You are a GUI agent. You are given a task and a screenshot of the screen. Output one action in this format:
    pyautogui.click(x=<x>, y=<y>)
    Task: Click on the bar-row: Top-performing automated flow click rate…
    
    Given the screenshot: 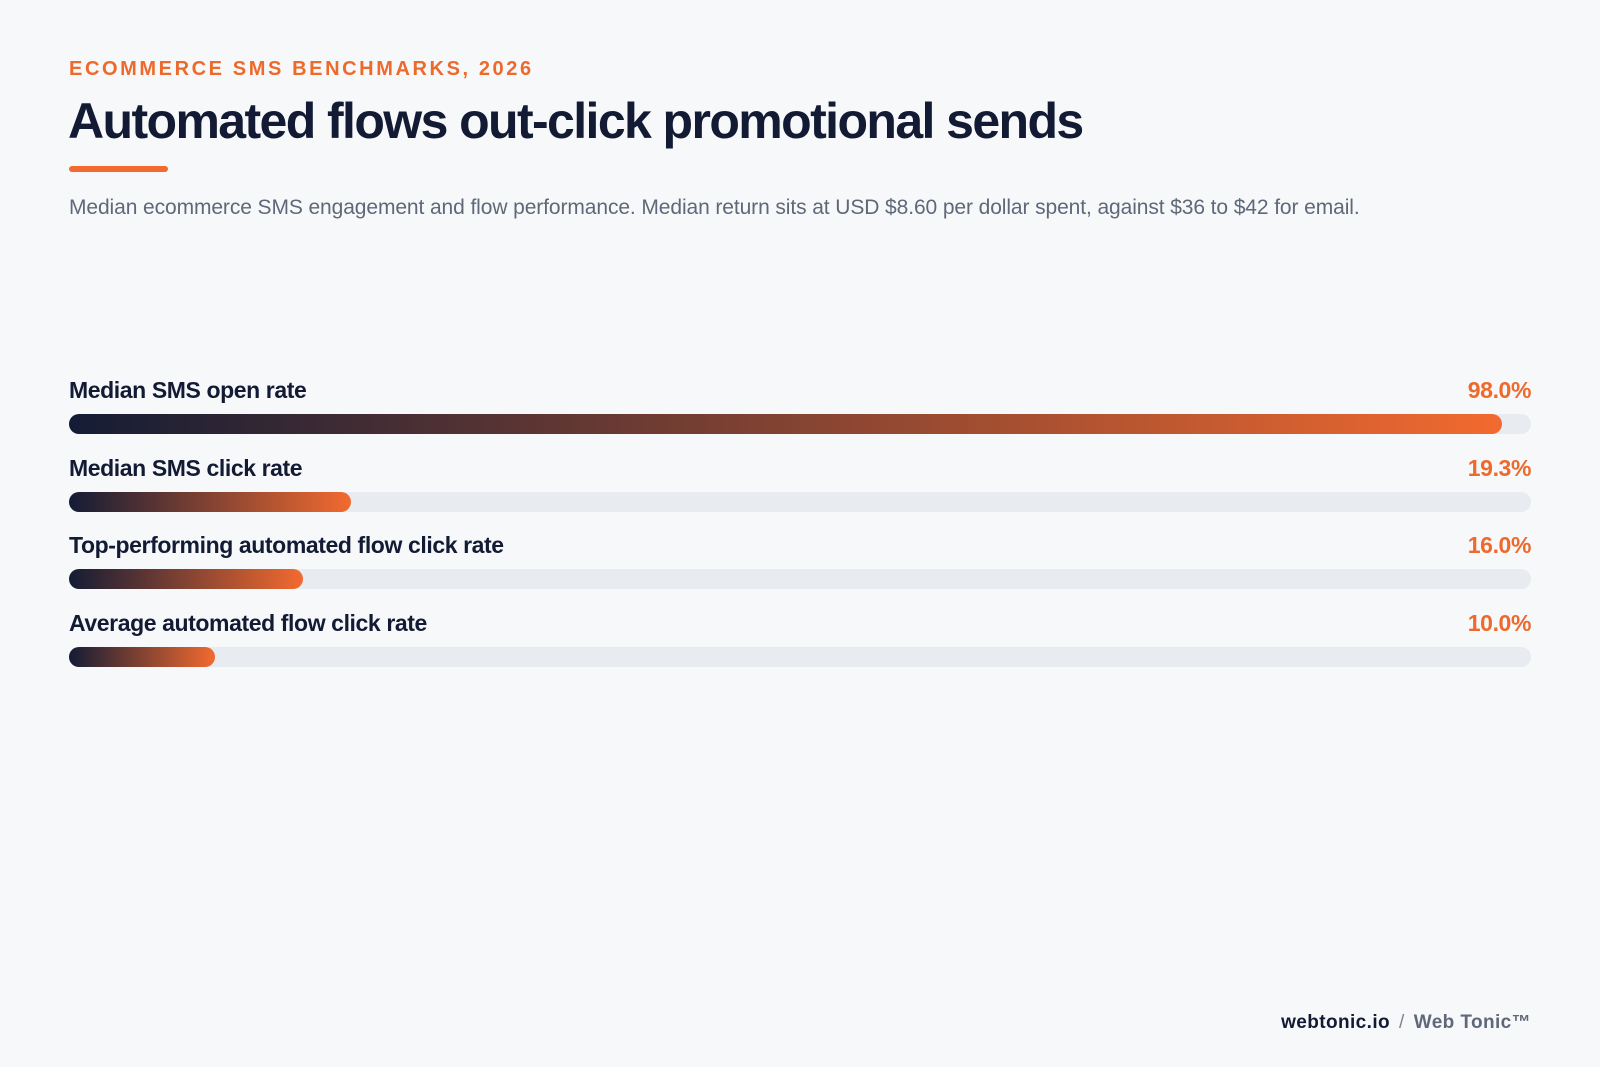 What is the action you would take?
    pyautogui.click(x=800, y=568)
    